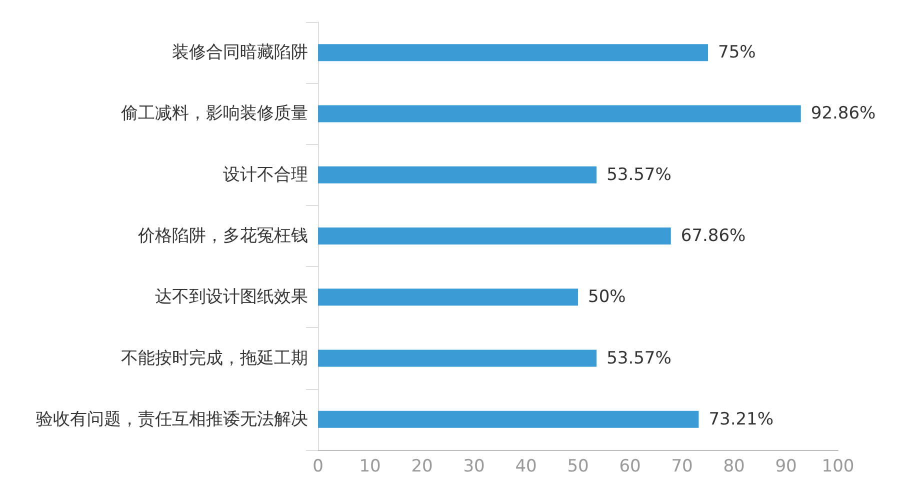  What do you see at coordinates (734, 466) in the screenshot?
I see `x-tick-label: 80` at bounding box center [734, 466].